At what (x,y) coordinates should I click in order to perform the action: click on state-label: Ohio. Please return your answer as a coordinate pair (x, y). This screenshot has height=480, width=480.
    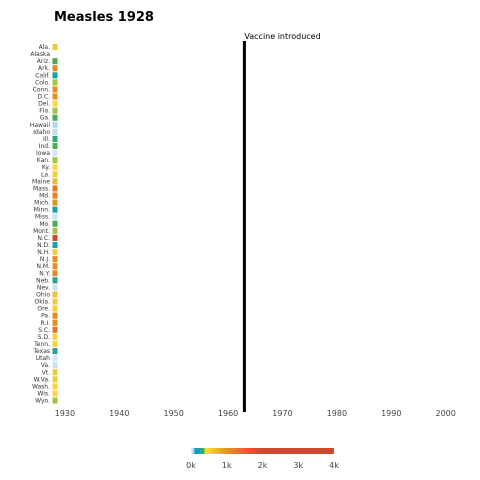
    Looking at the image, I should click on (43, 294).